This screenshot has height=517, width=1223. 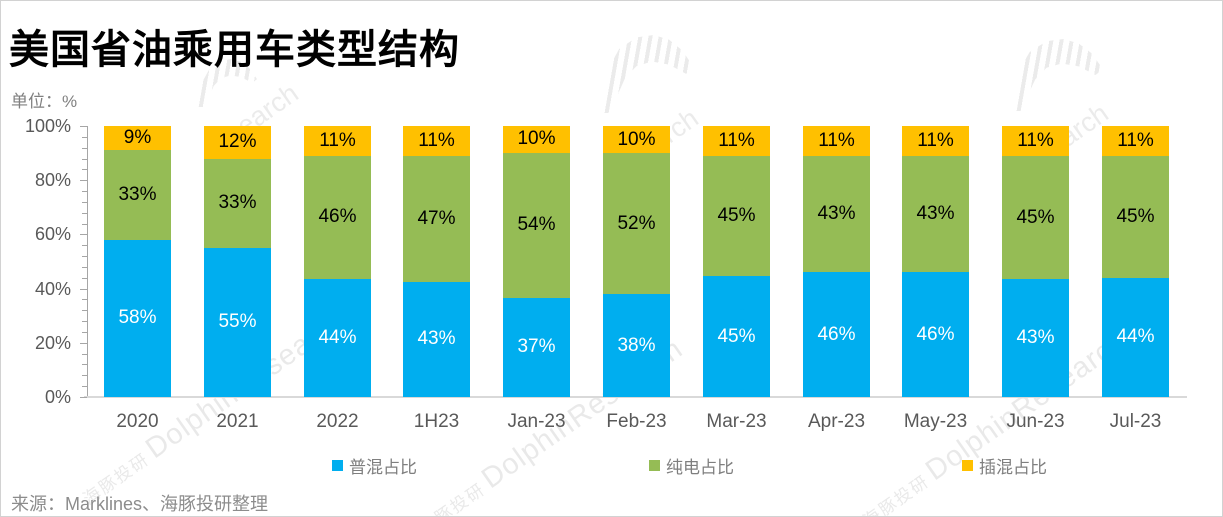 I want to click on unit-label: 单位：%, so click(x=44, y=101).